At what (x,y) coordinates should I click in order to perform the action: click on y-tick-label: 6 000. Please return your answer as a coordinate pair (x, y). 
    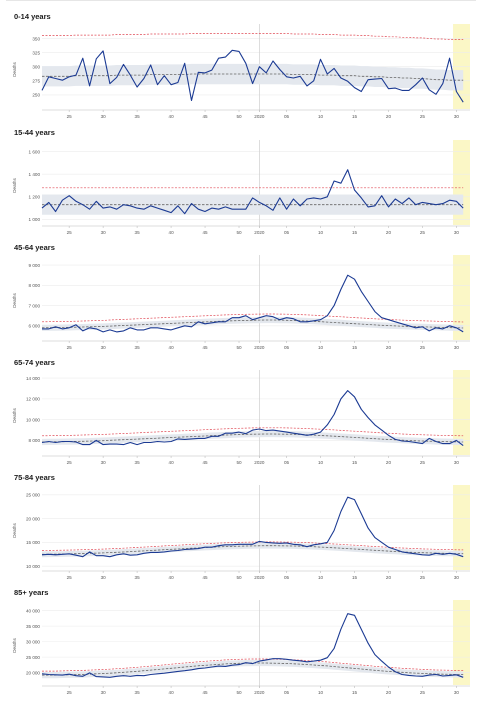
    Looking at the image, I should click on (35, 326).